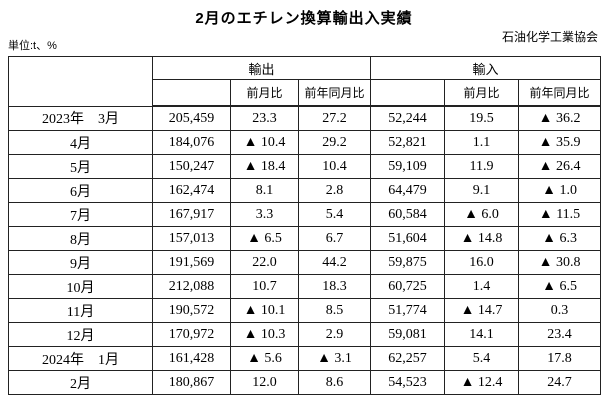 The image size is (608, 407). I want to click on import-value-cell: 52,244, so click(408, 118).